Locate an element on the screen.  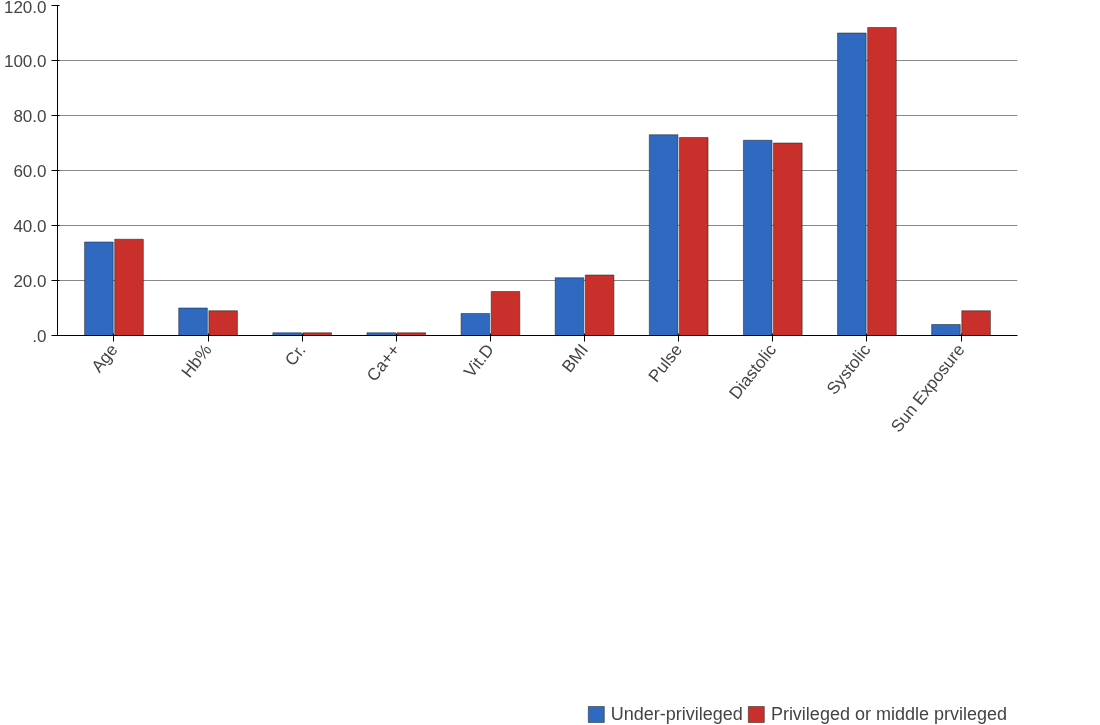
y-tick-label: 40.0 is located at coordinates (30, 226).